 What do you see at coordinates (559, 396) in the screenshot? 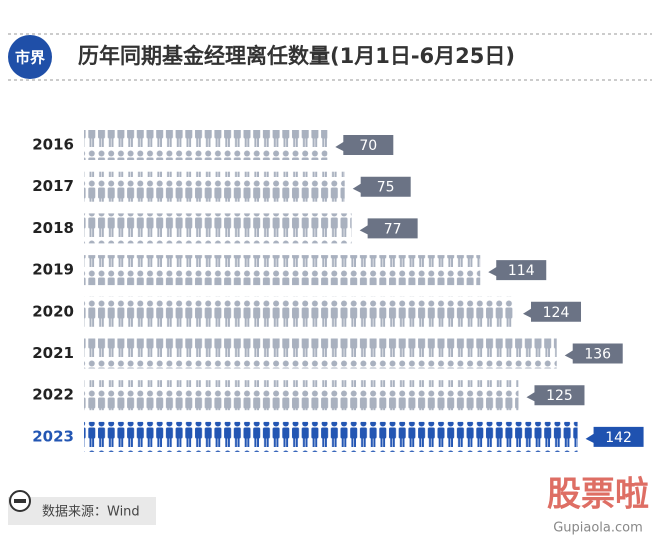
I see `value-label: 125` at bounding box center [559, 396].